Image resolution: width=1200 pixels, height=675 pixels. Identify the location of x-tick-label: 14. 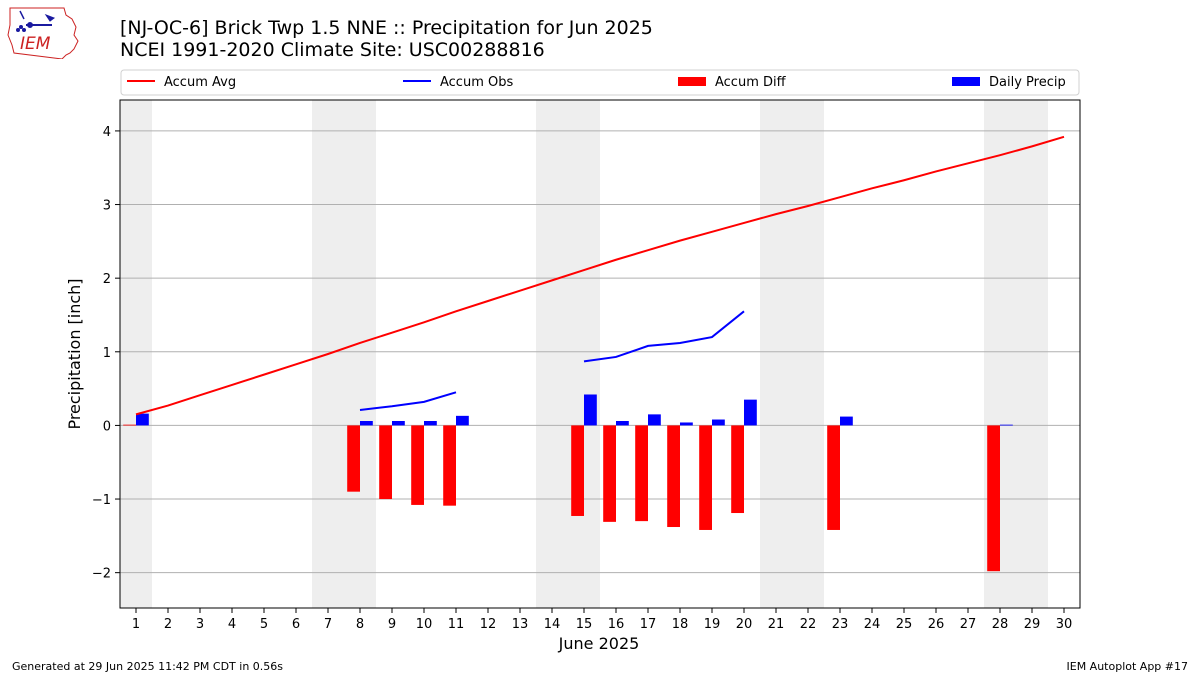
(552, 624).